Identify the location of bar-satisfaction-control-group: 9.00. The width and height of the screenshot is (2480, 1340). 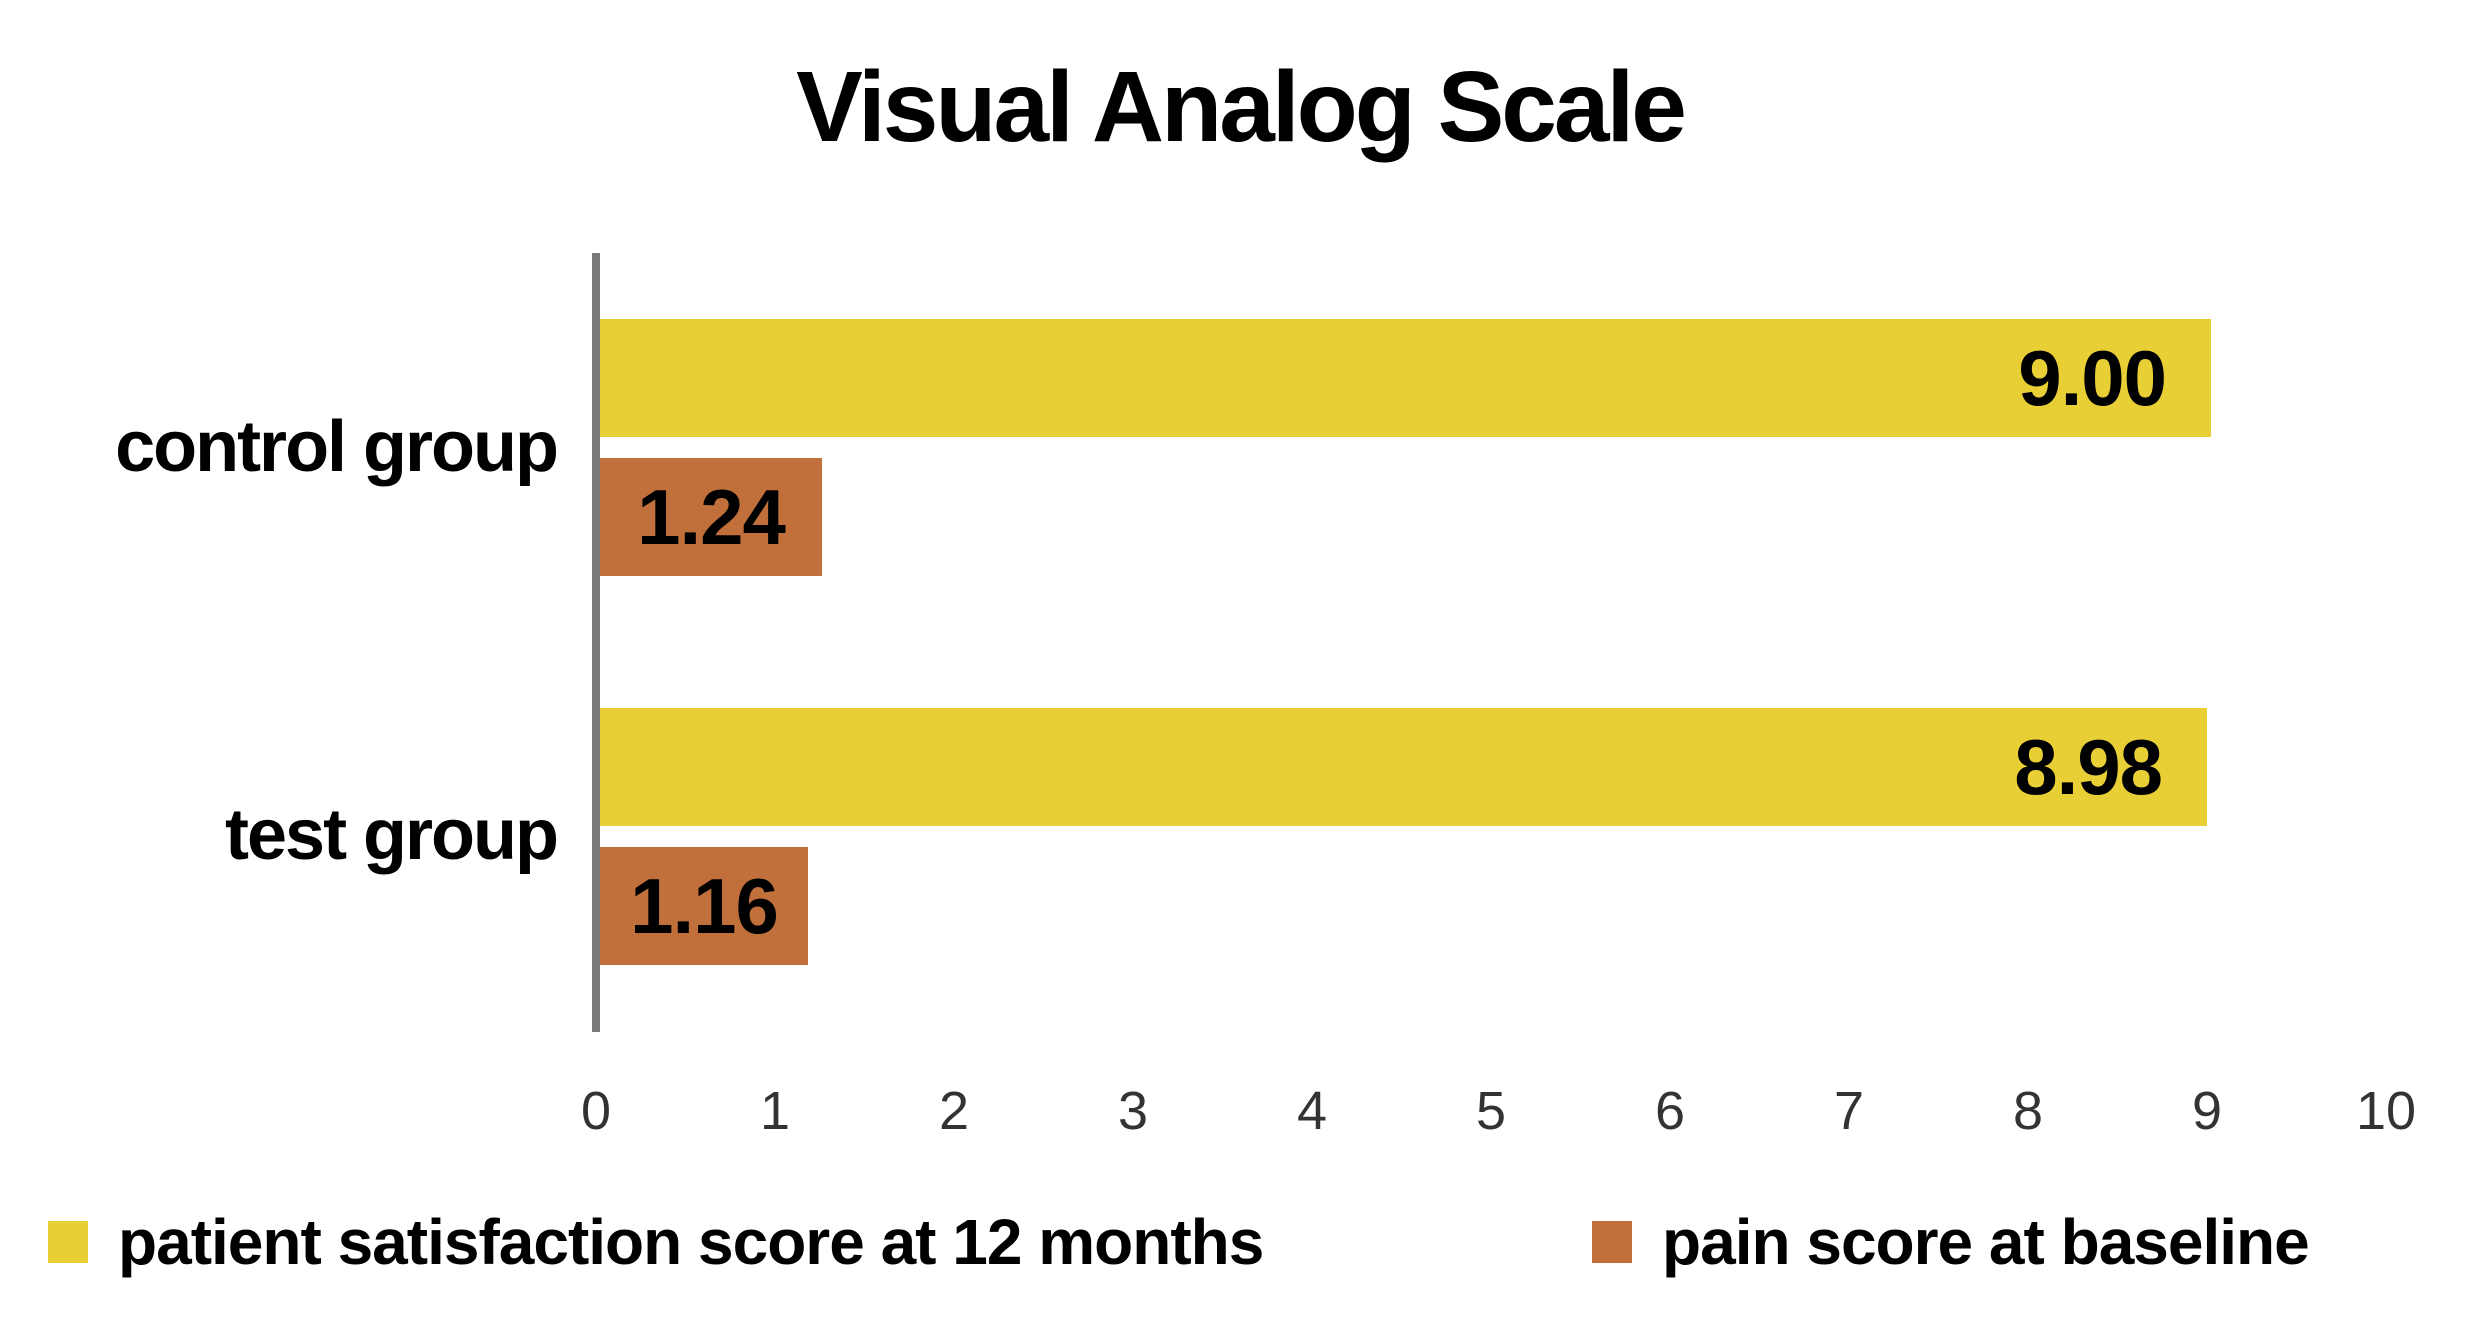
(1405, 378).